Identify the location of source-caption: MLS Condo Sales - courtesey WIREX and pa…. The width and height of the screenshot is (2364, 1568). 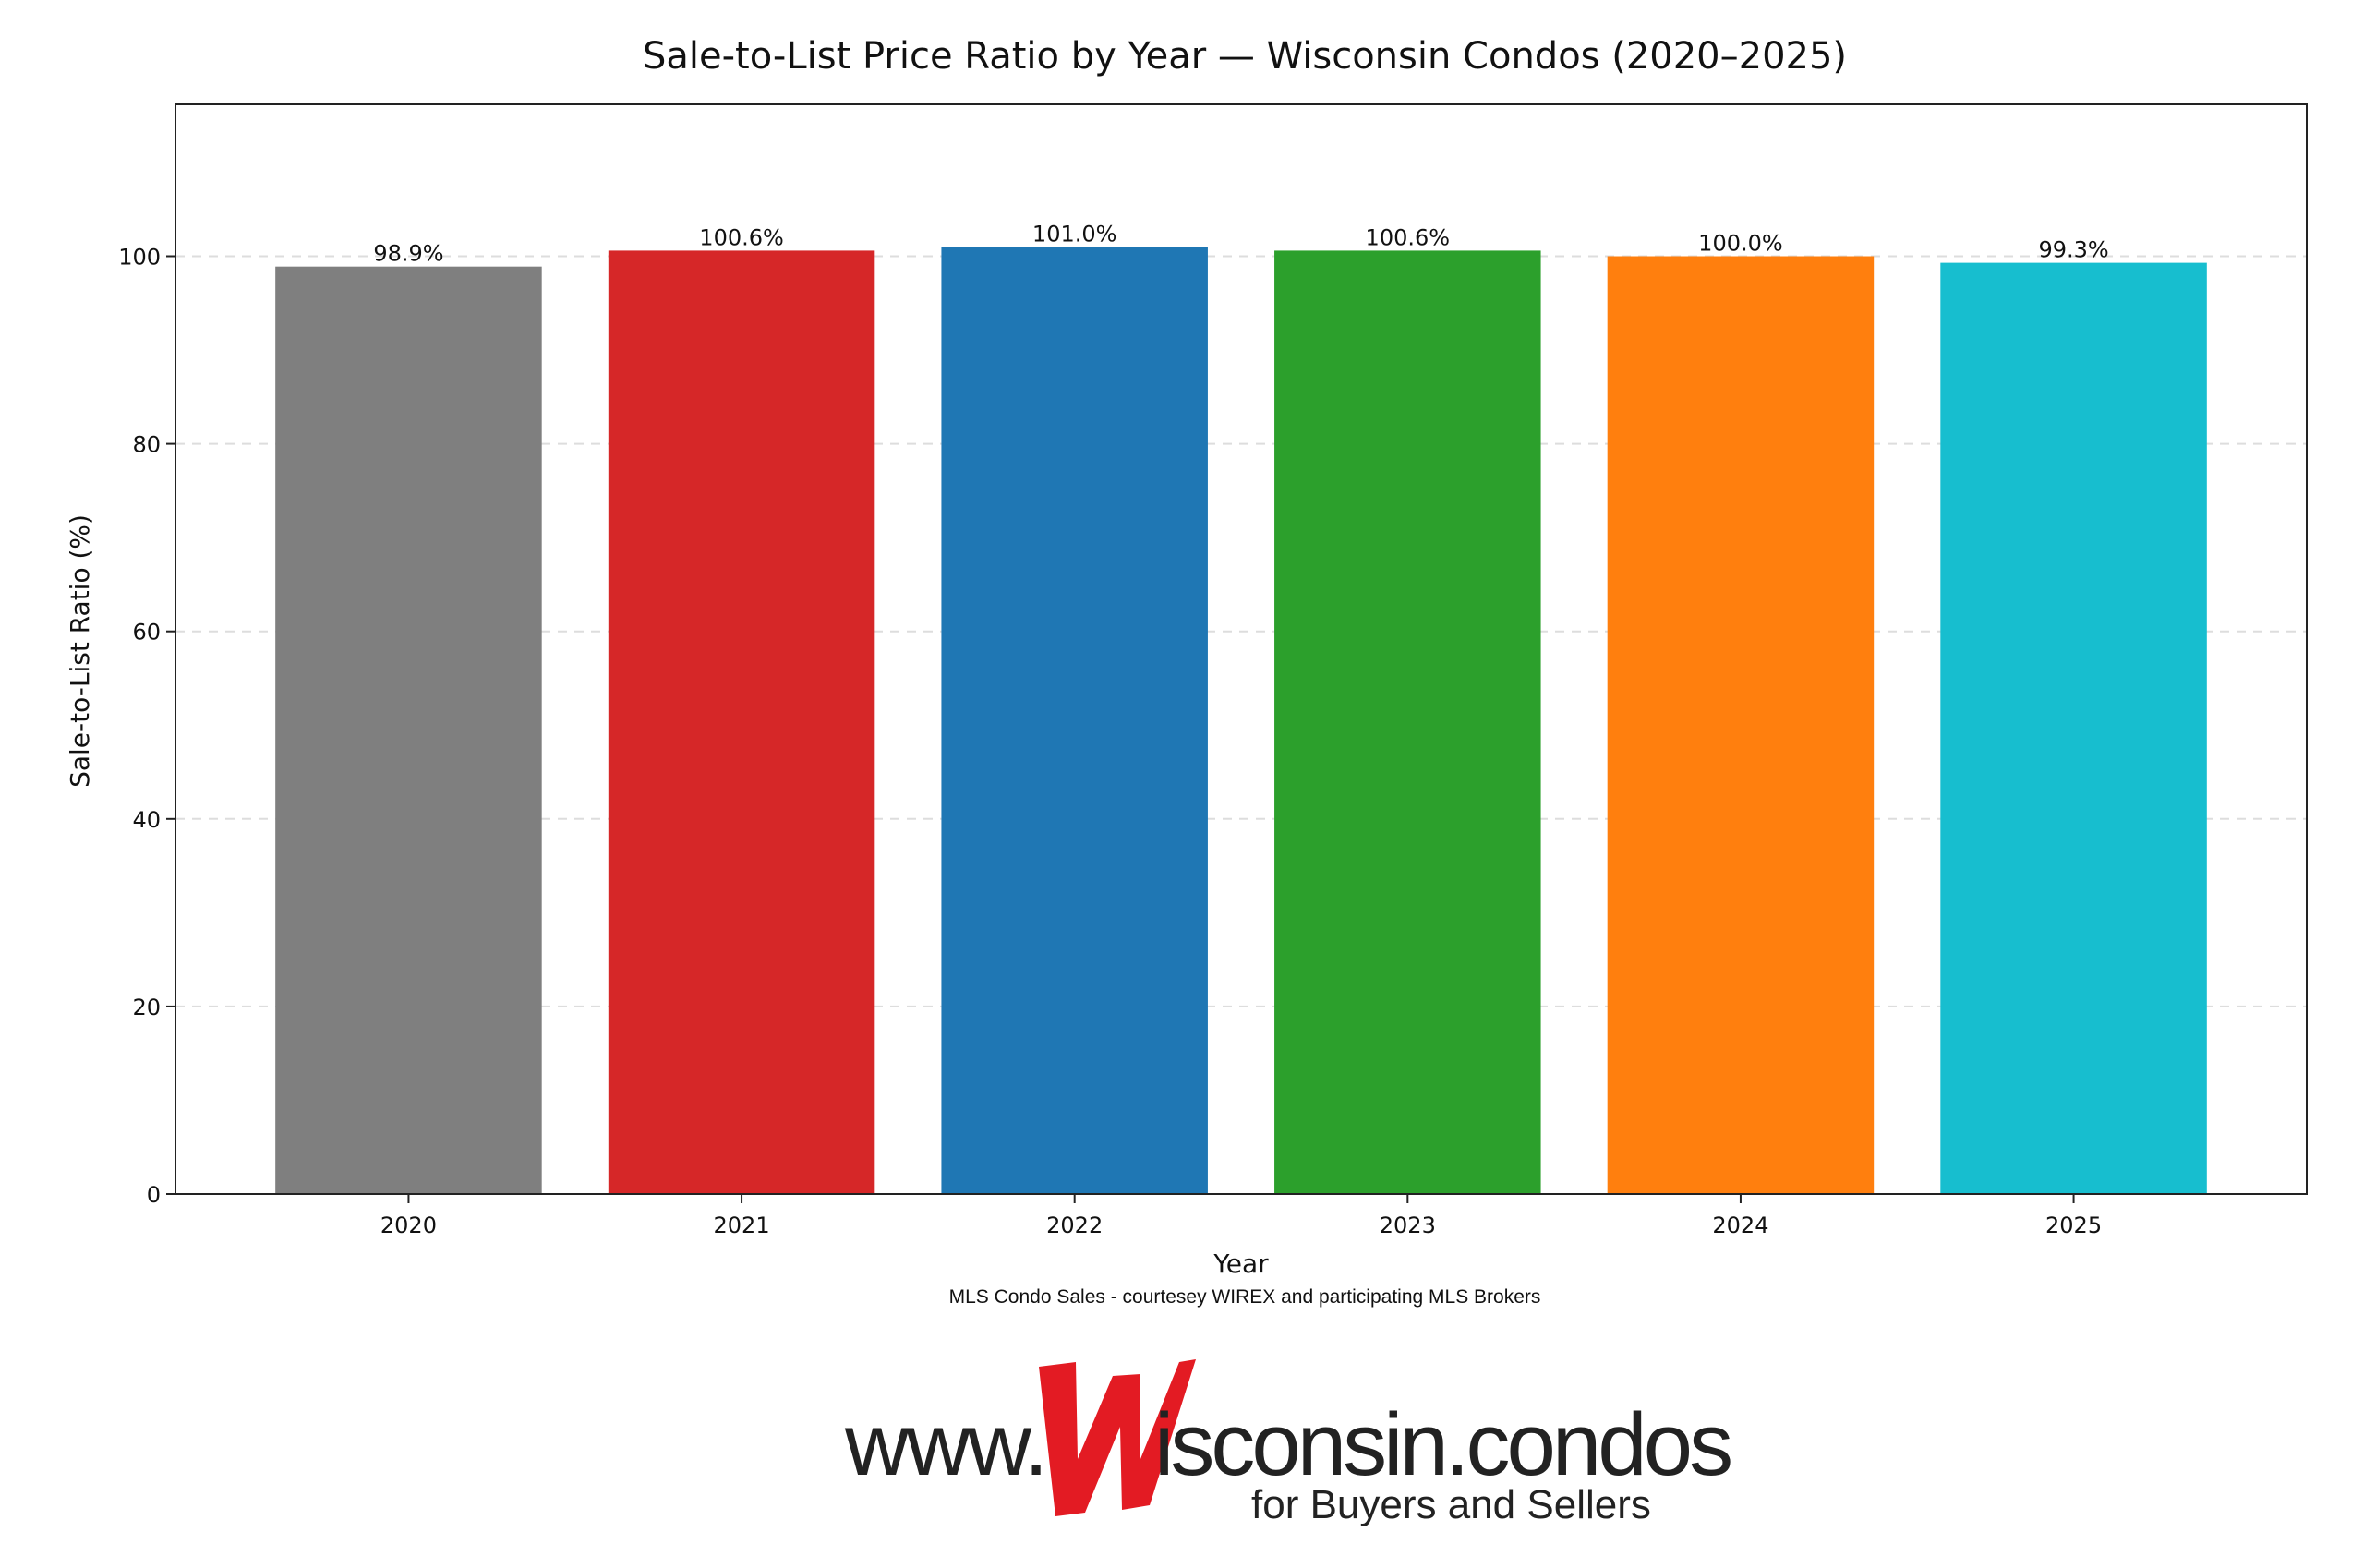
(1245, 1297).